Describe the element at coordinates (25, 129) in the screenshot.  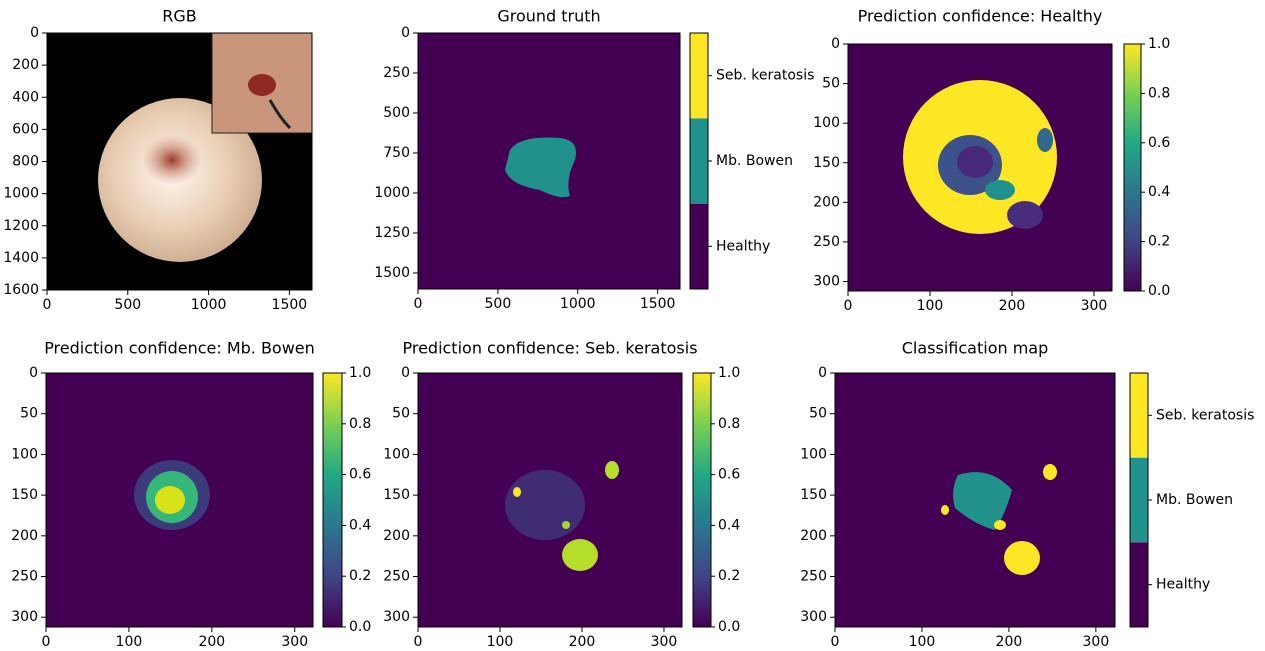
I see `y-tick-label: 600` at that location.